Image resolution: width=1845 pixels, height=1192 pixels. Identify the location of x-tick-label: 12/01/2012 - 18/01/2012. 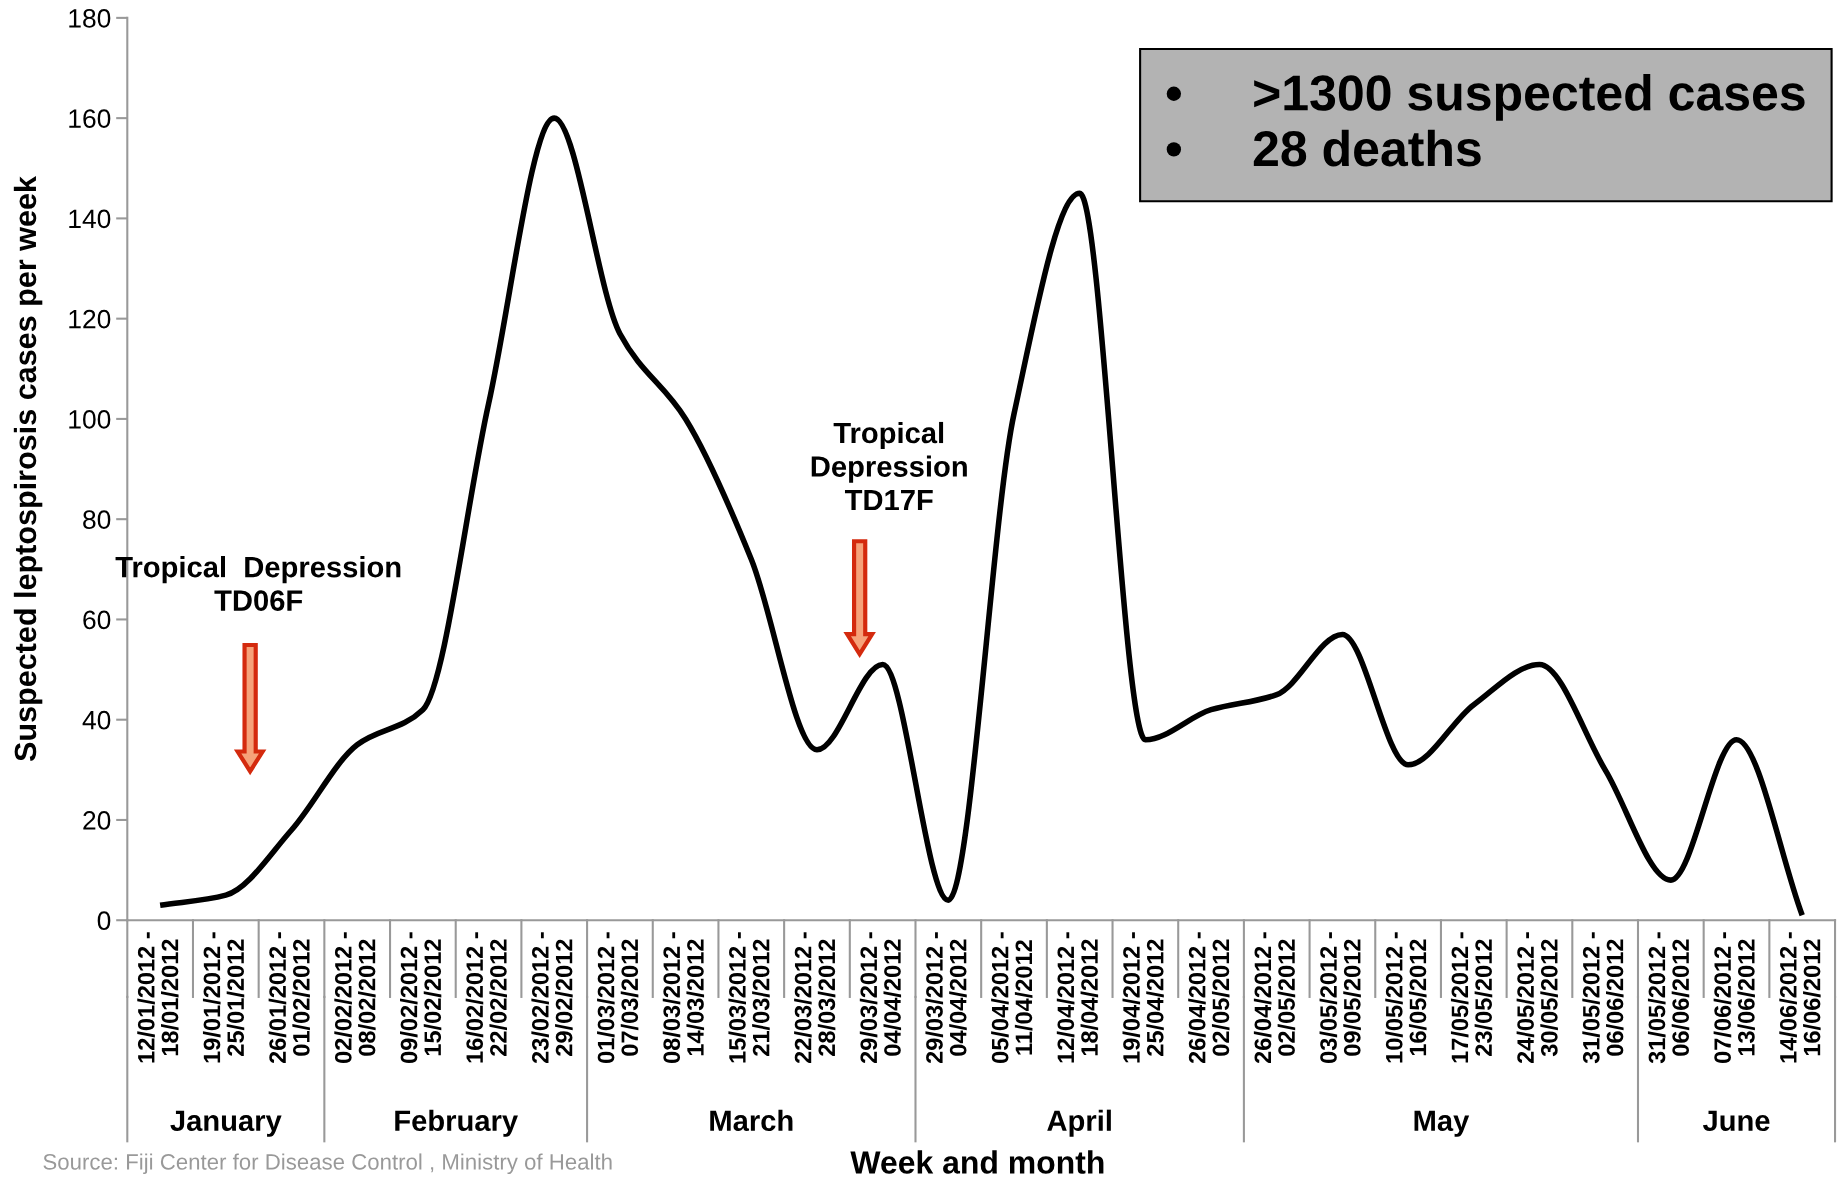
(158, 997).